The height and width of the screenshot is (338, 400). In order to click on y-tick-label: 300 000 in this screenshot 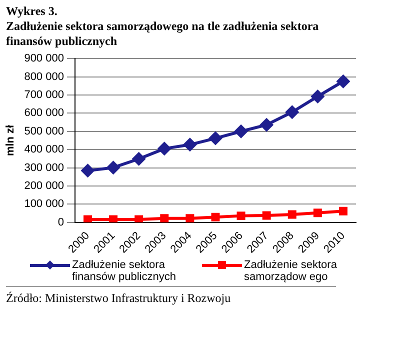, I will do `click(44, 168)`.